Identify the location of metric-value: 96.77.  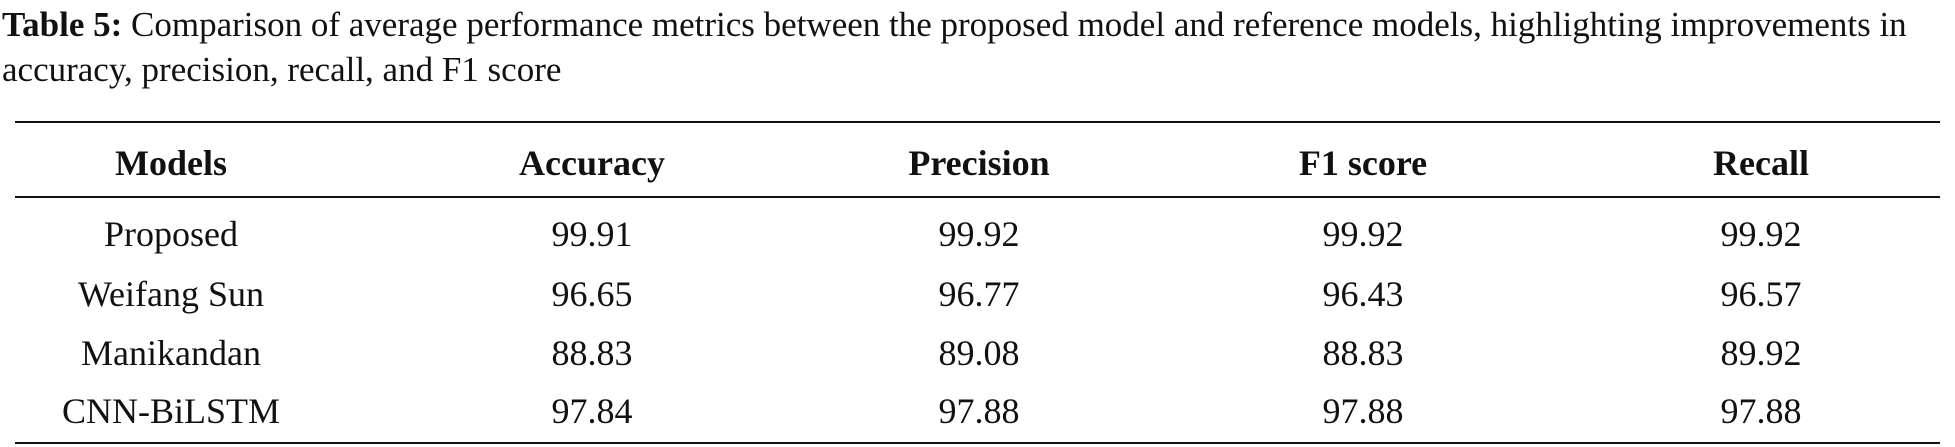
(979, 294).